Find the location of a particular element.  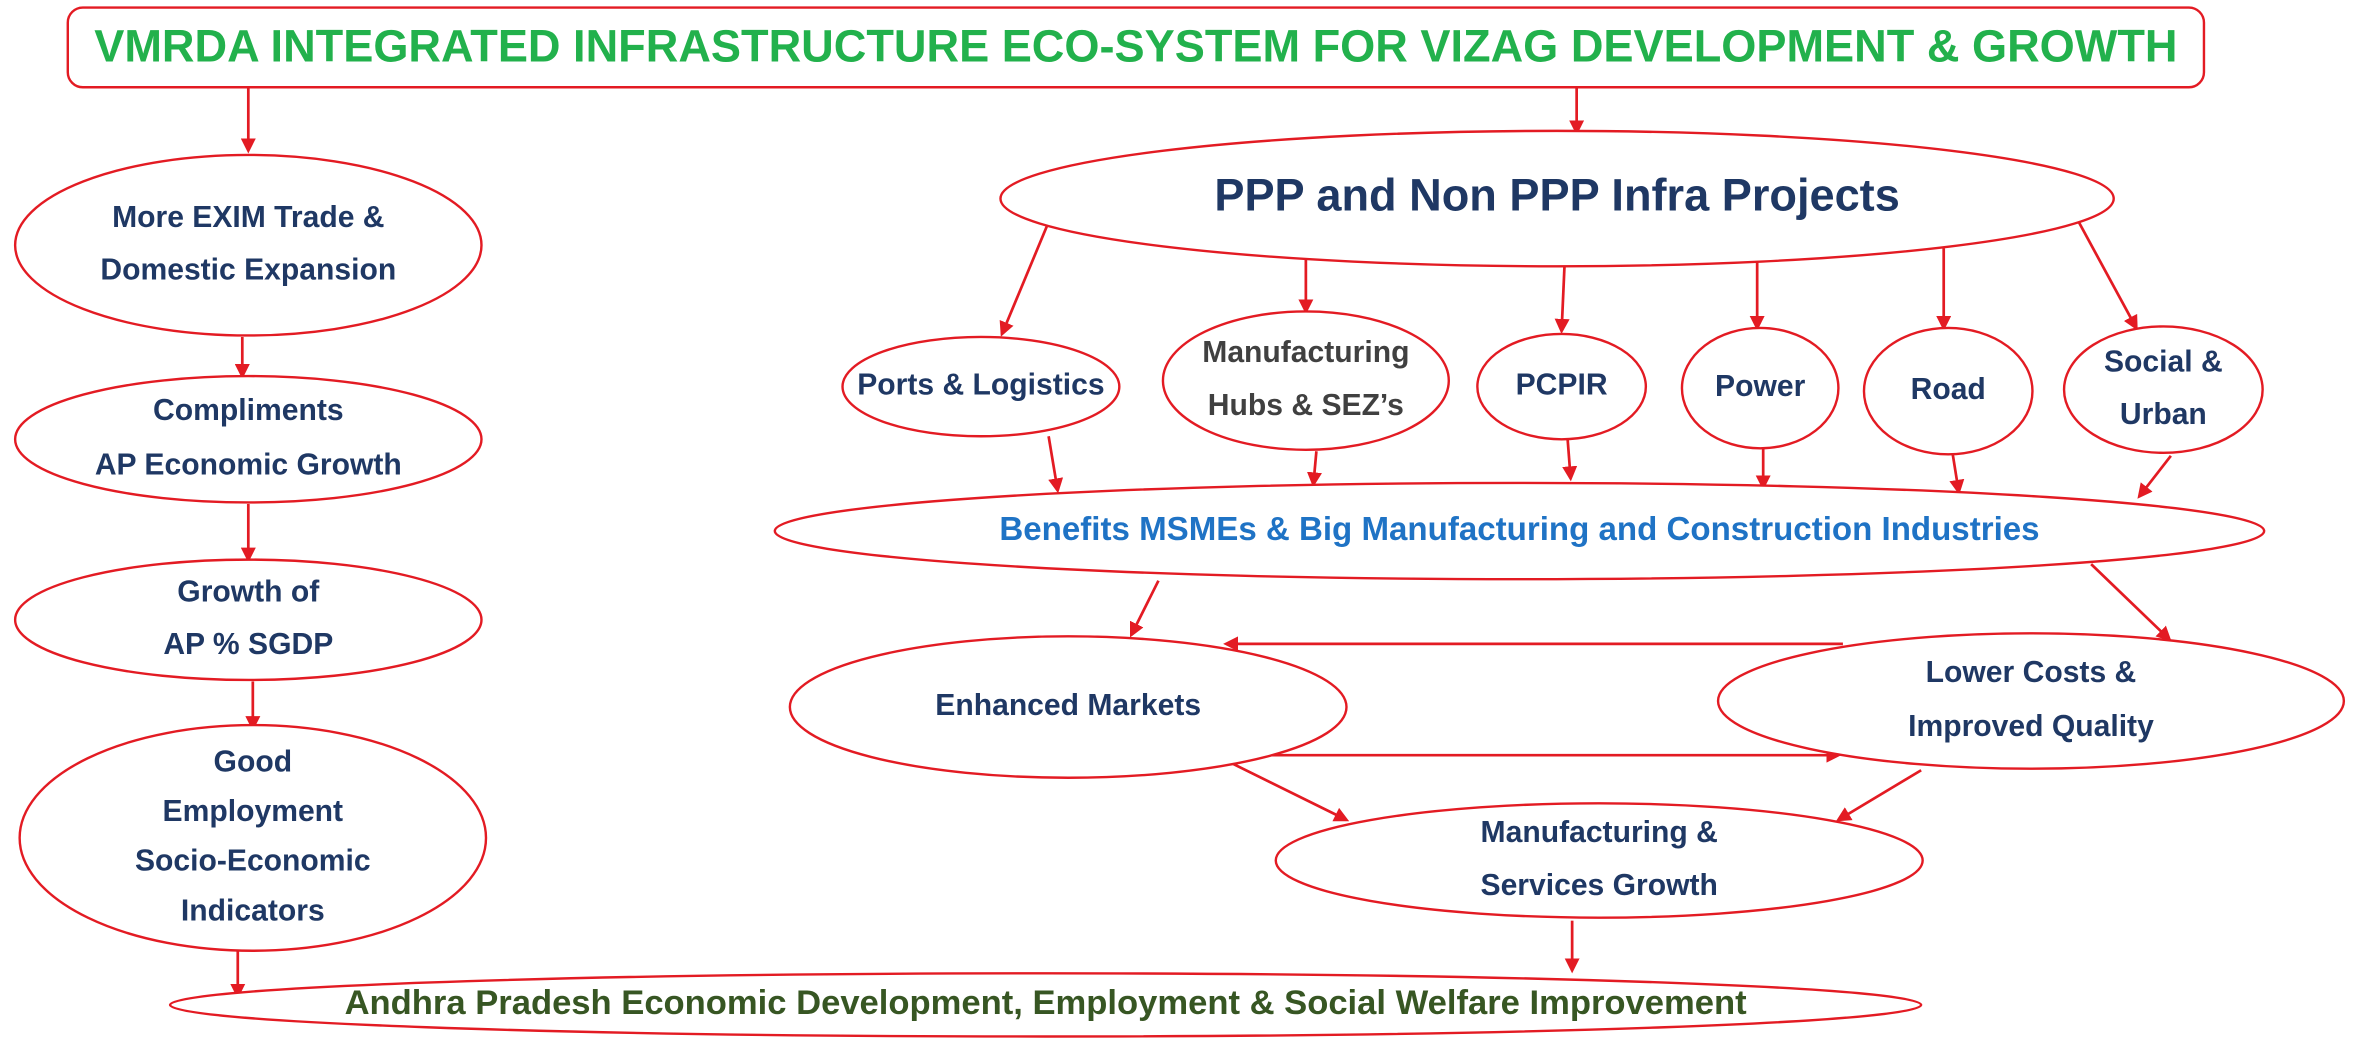

node-label: Improved Quality is located at coordinates (2031, 726).